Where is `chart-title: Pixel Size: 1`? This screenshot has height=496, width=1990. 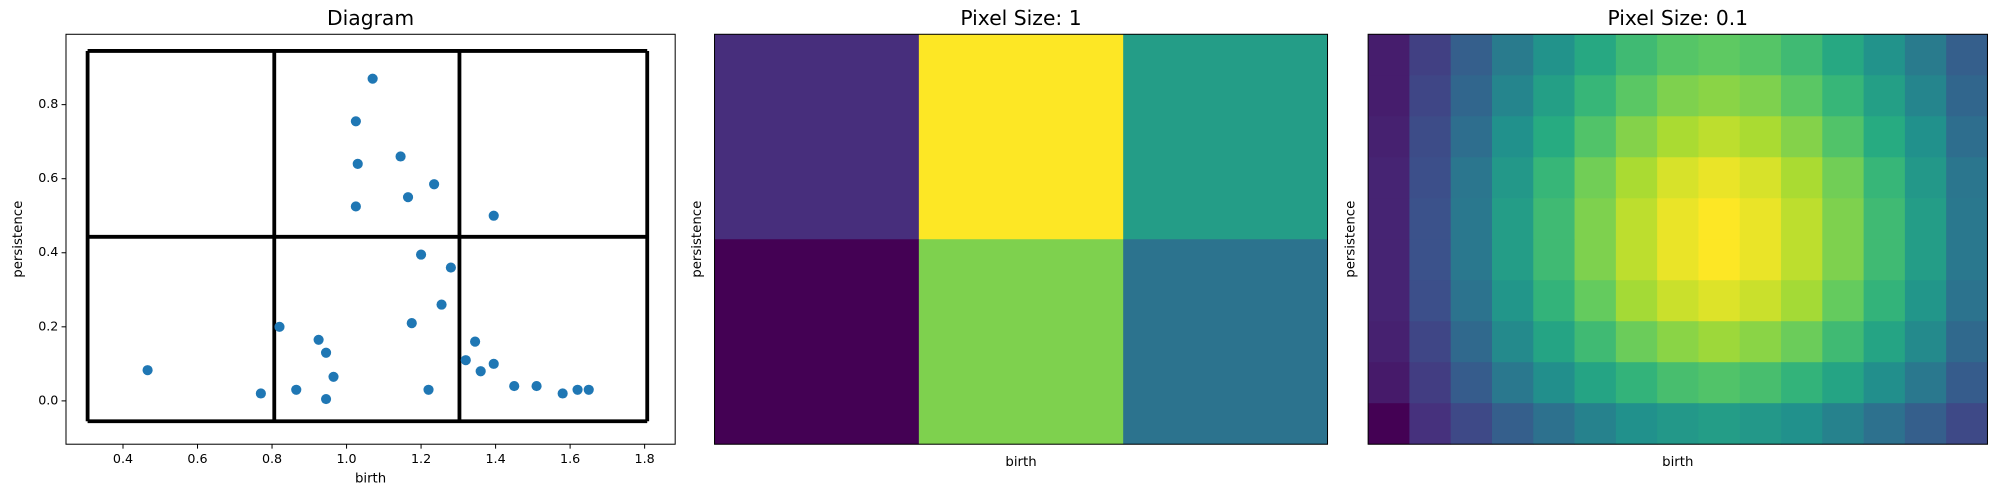 chart-title: Pixel Size: 1 is located at coordinates (1020, 18).